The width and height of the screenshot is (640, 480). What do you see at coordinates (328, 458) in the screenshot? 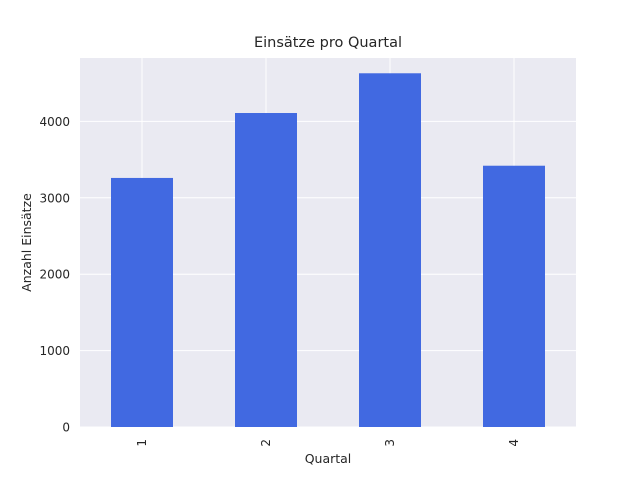
I see `x-axis-label: Quartal` at bounding box center [328, 458].